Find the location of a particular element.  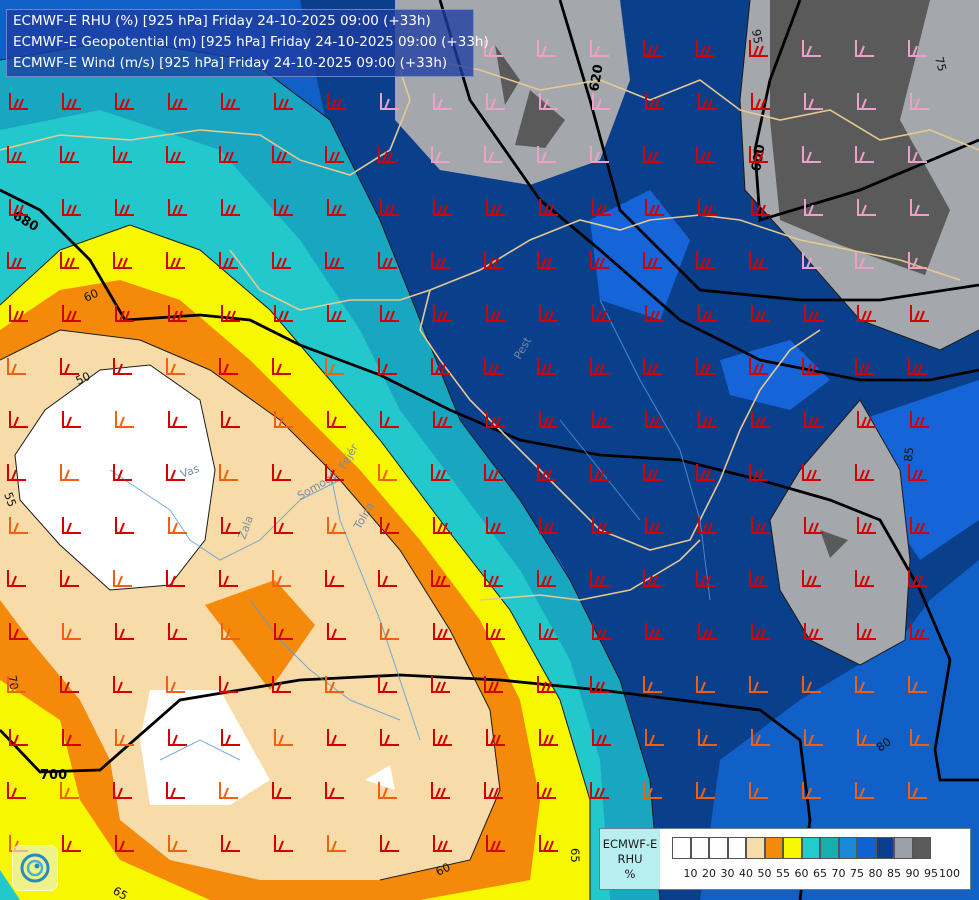

rhu-50-south is located at coordinates (205, 747).